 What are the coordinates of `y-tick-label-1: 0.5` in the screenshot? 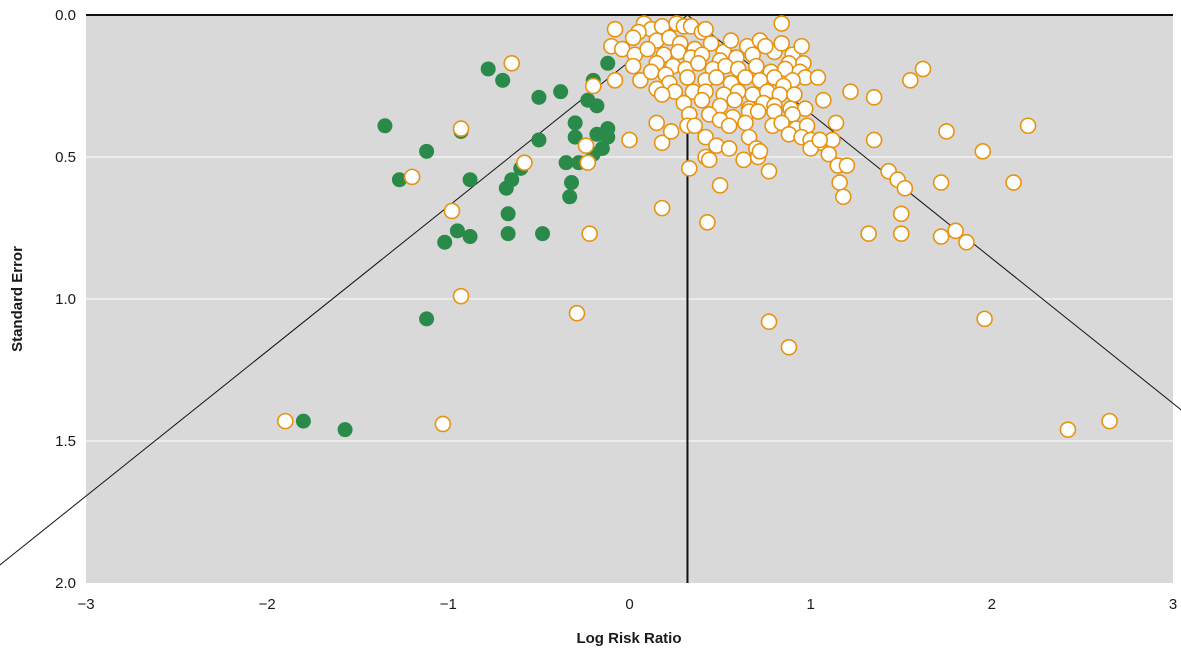 It's located at (65, 157).